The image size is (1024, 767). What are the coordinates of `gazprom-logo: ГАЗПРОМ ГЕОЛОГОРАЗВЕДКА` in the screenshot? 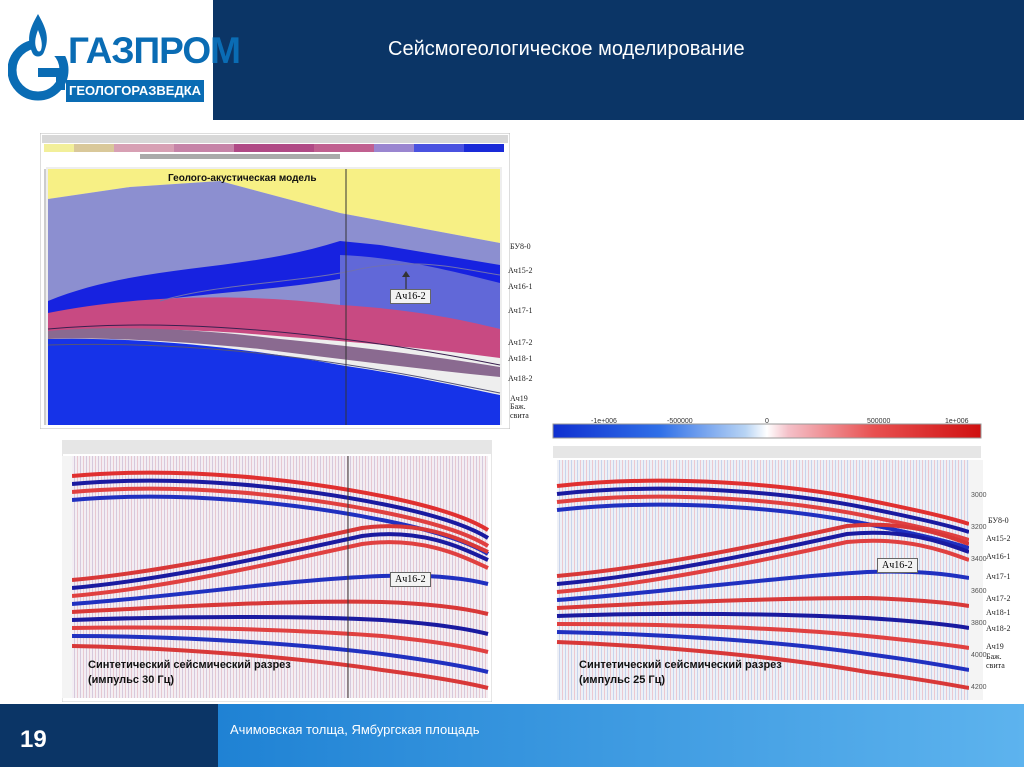 It's located at (120, 60).